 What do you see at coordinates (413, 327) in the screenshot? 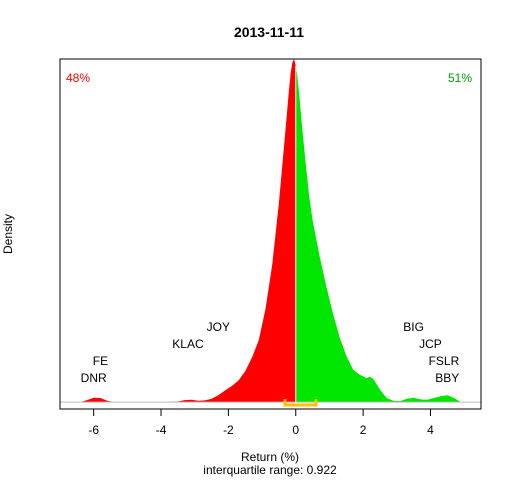
I see `ticker-label-right: BIG` at bounding box center [413, 327].